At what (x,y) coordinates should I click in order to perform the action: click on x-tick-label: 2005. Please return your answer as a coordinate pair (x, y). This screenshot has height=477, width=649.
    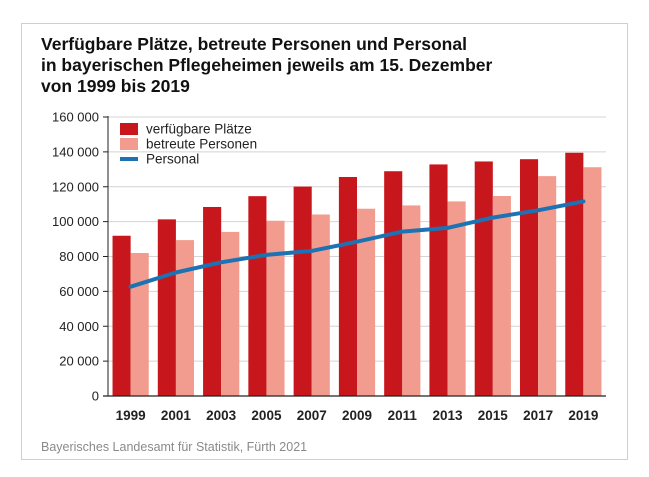
    Looking at the image, I should click on (266, 415).